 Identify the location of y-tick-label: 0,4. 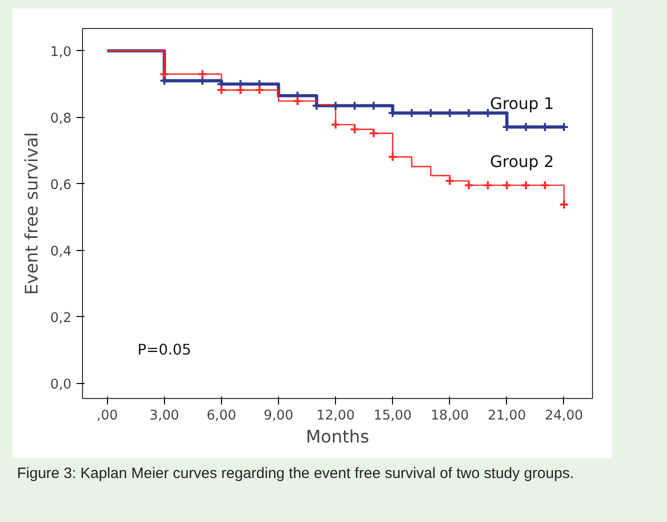
(61, 252).